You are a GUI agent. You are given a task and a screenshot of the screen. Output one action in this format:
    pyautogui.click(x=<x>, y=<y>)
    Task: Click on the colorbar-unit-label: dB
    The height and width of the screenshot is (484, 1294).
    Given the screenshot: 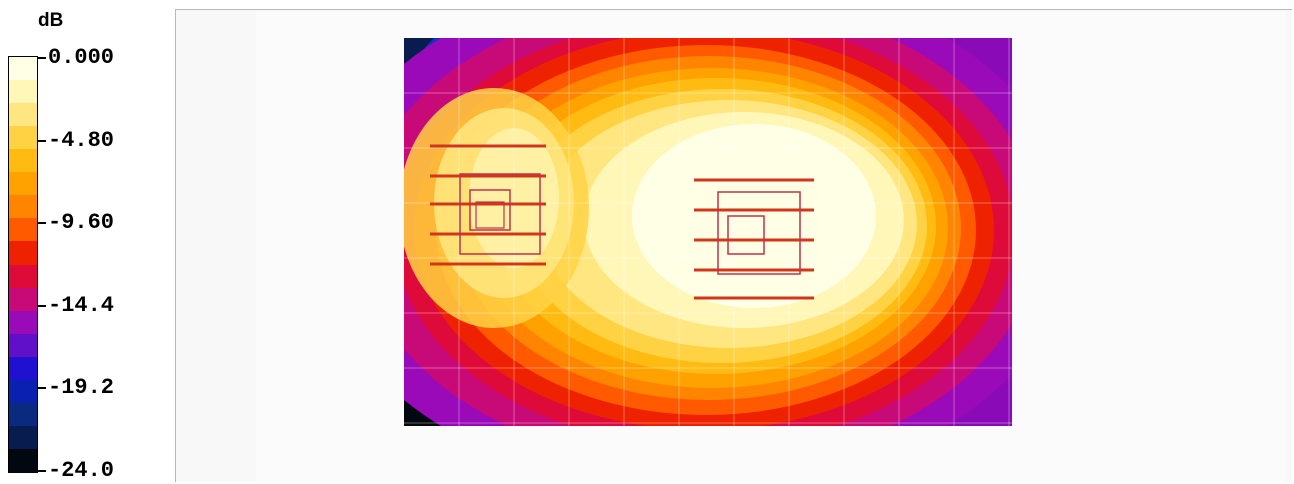 What is the action you would take?
    pyautogui.click(x=51, y=20)
    